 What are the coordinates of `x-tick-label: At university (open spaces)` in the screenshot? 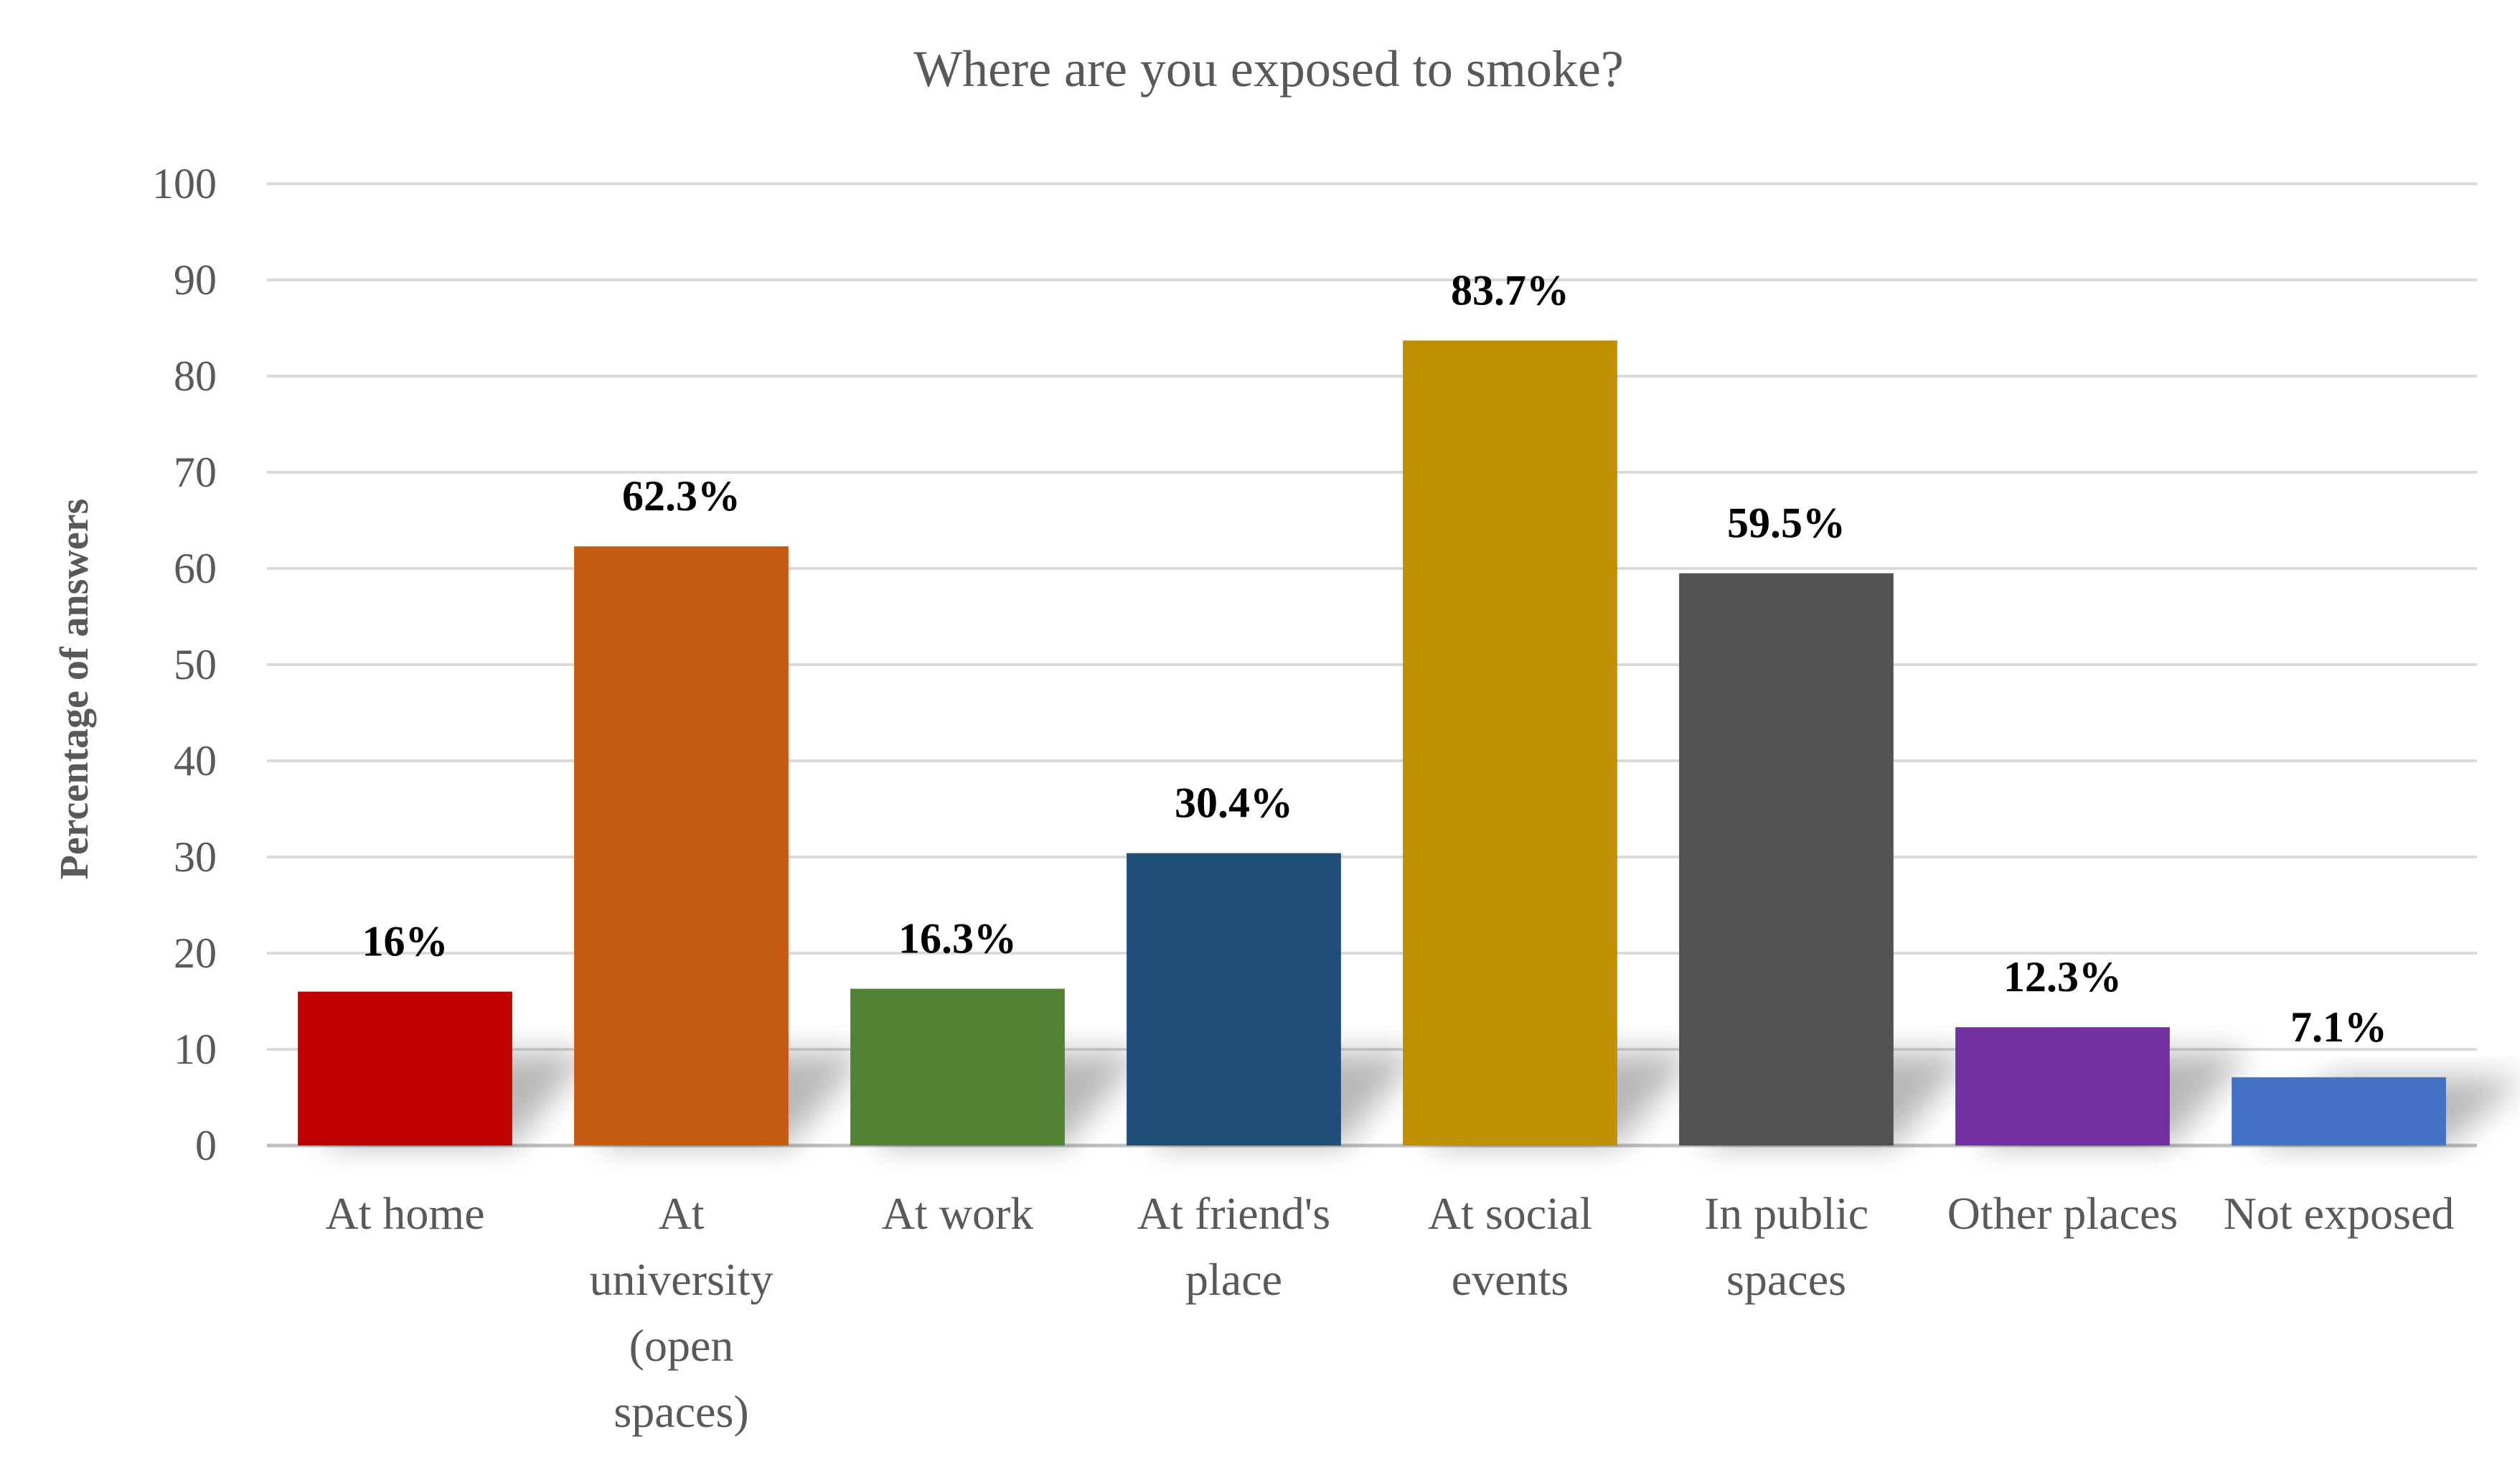 It's located at (682, 1312).